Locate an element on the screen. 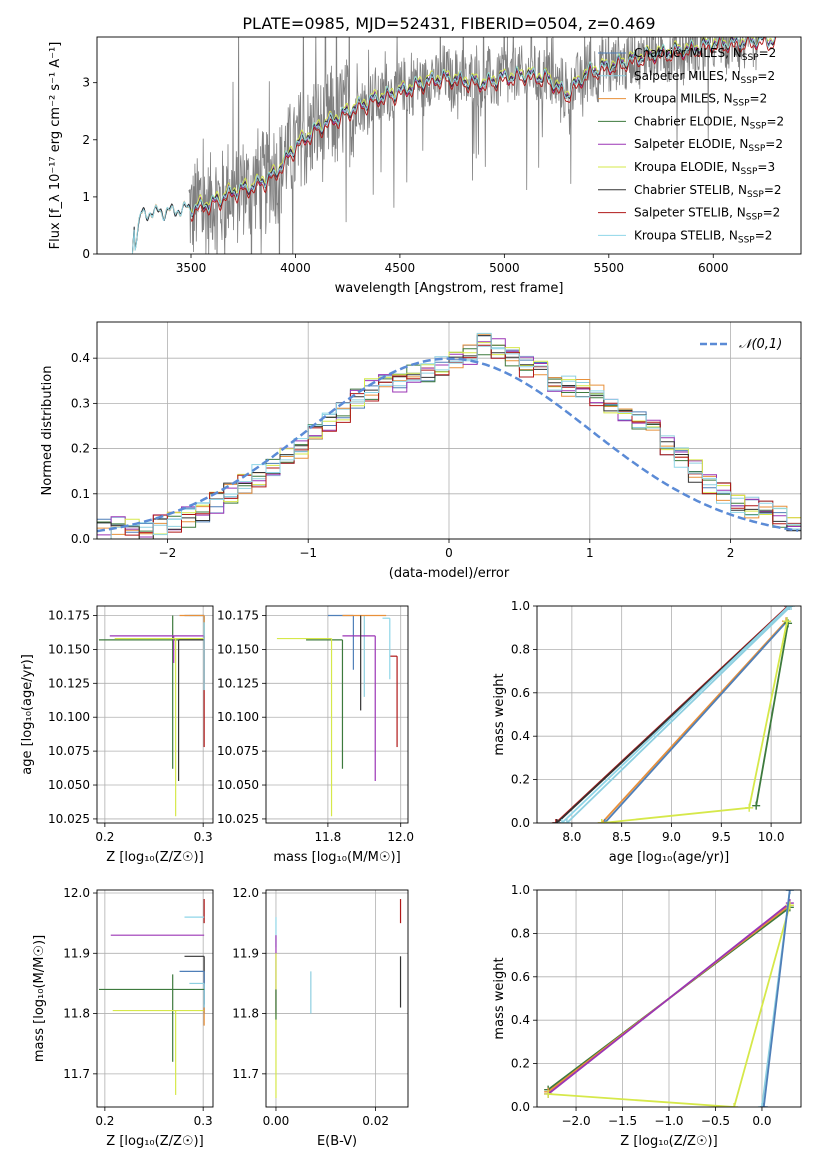  y-tick-label: 10.150 is located at coordinates (69, 649).